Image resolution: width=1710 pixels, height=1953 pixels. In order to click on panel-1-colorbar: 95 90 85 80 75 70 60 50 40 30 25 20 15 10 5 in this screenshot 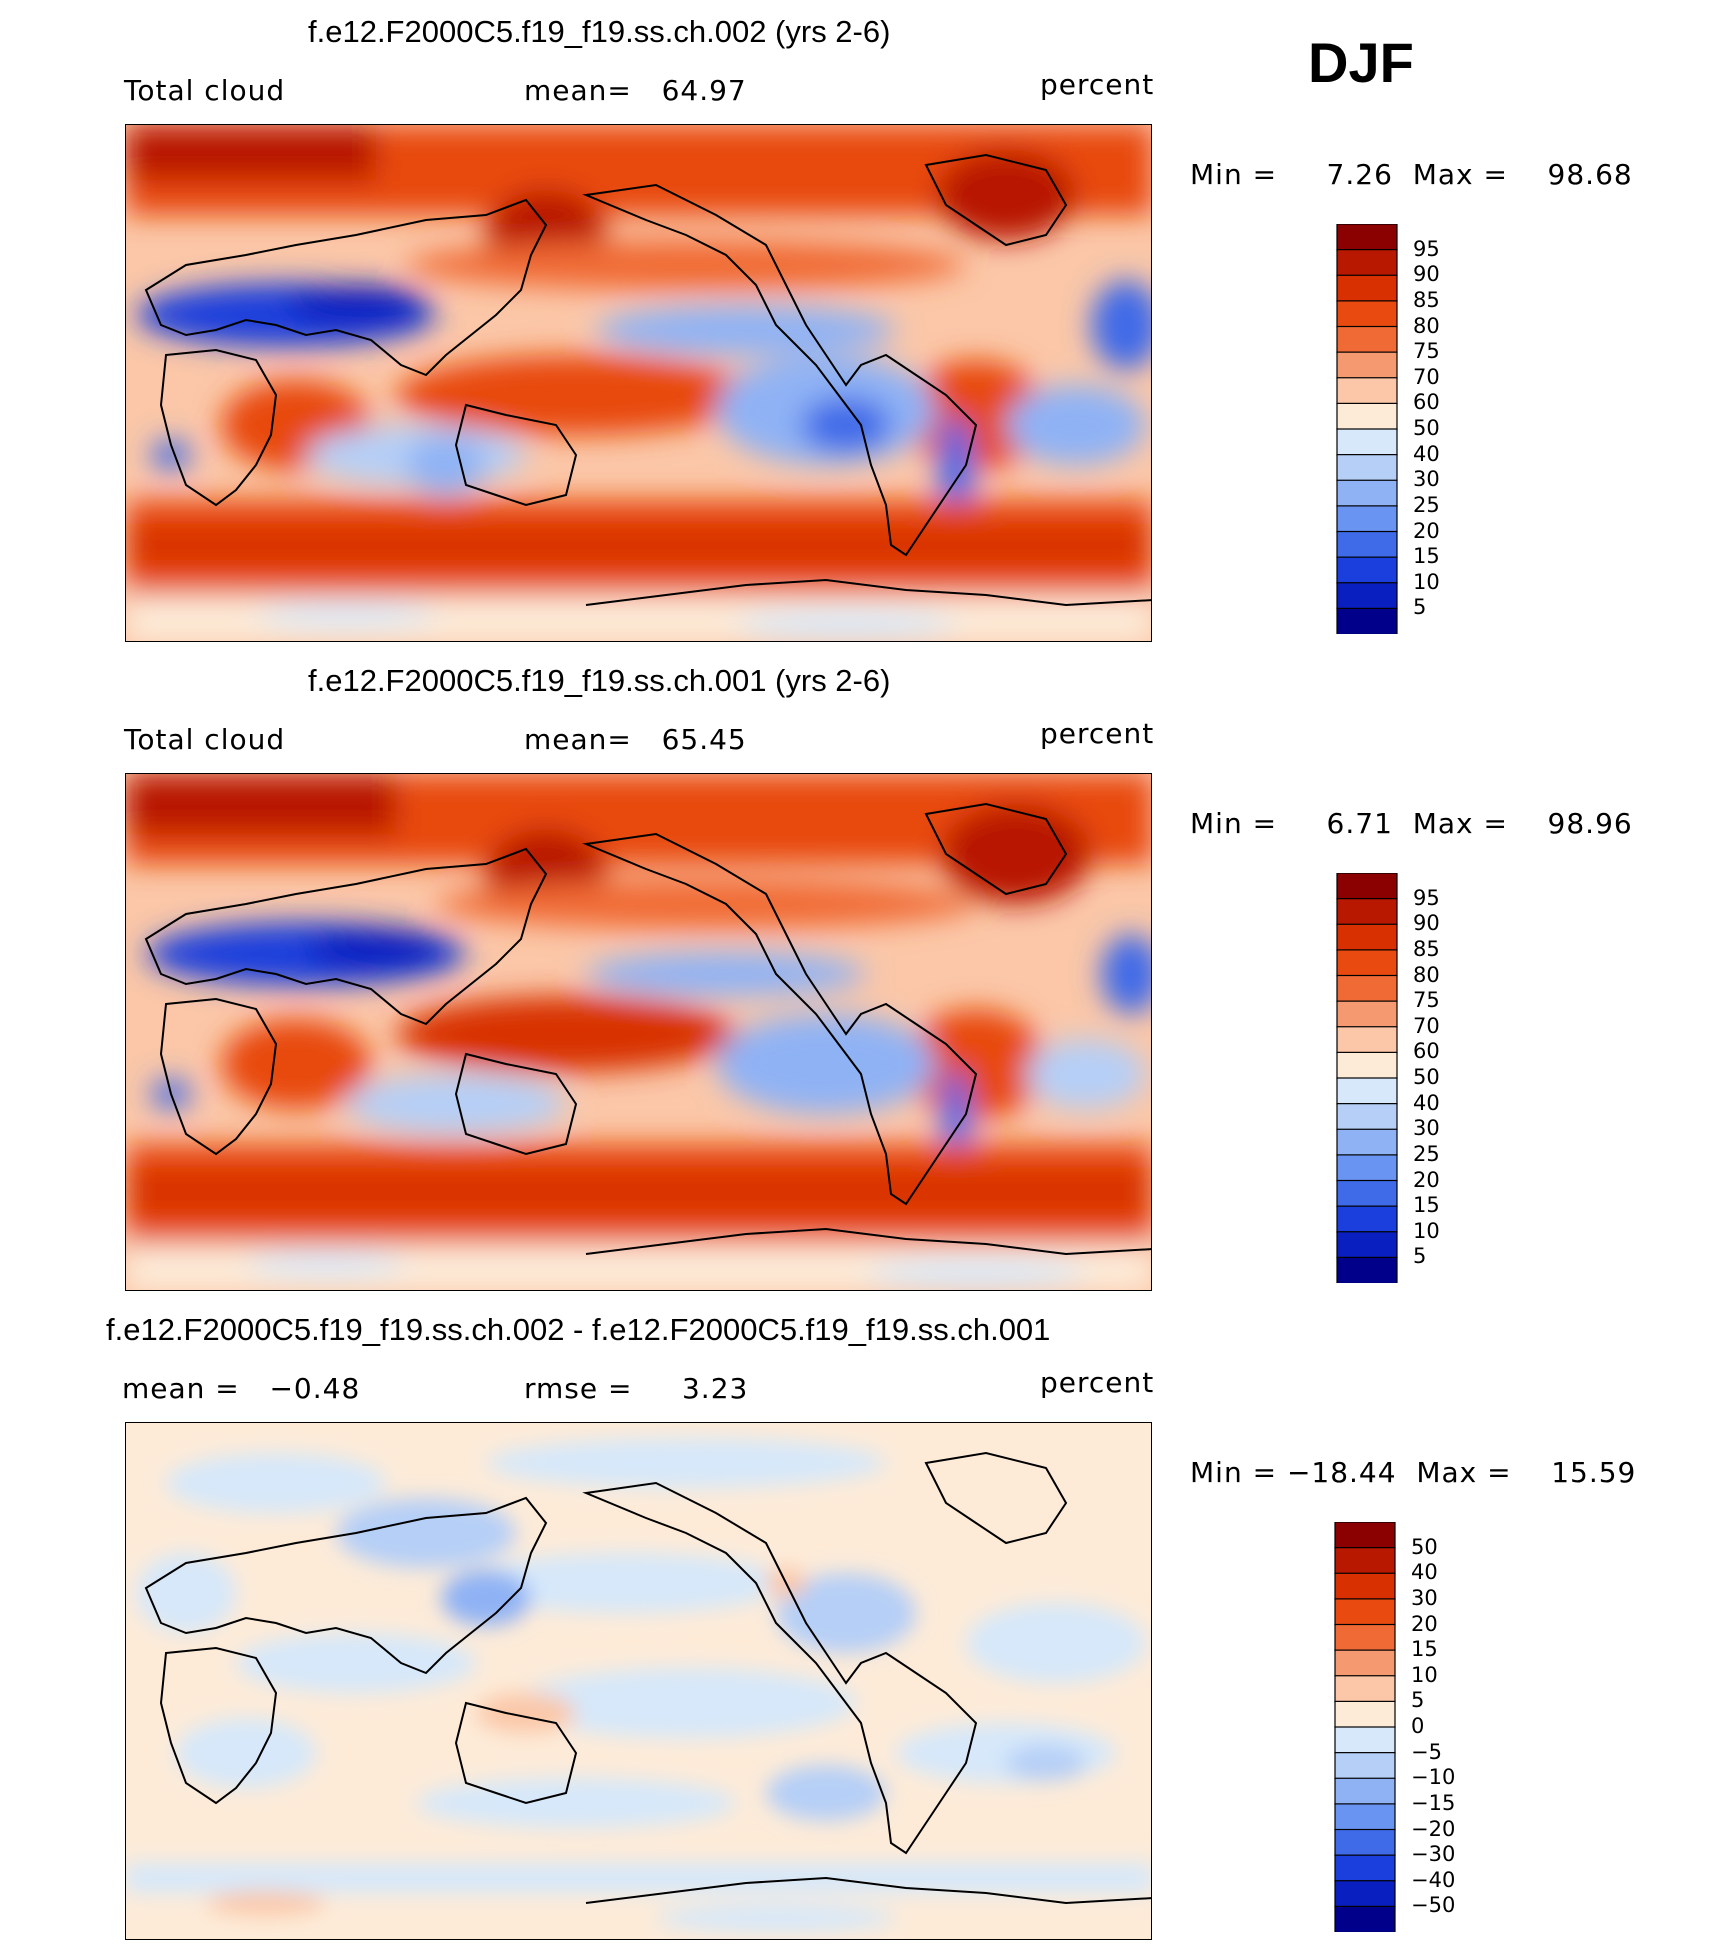, I will do `click(1436, 429)`.